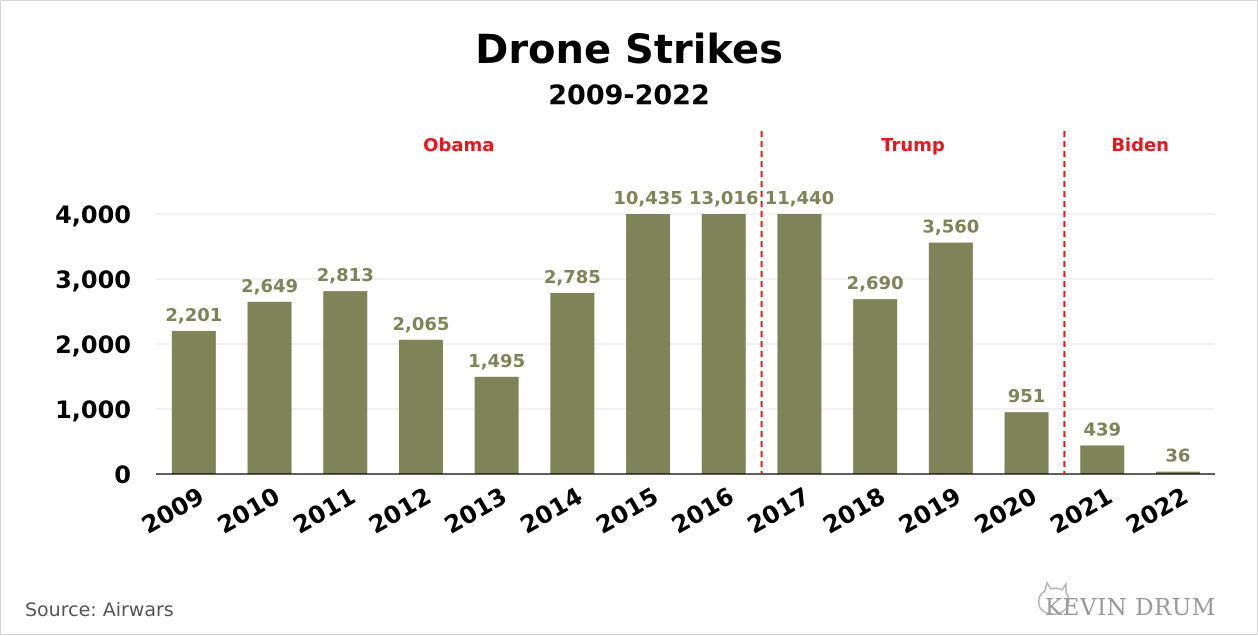 This screenshot has width=1258, height=636. Describe the element at coordinates (1027, 396) in the screenshot. I see `data-label: 951` at that location.